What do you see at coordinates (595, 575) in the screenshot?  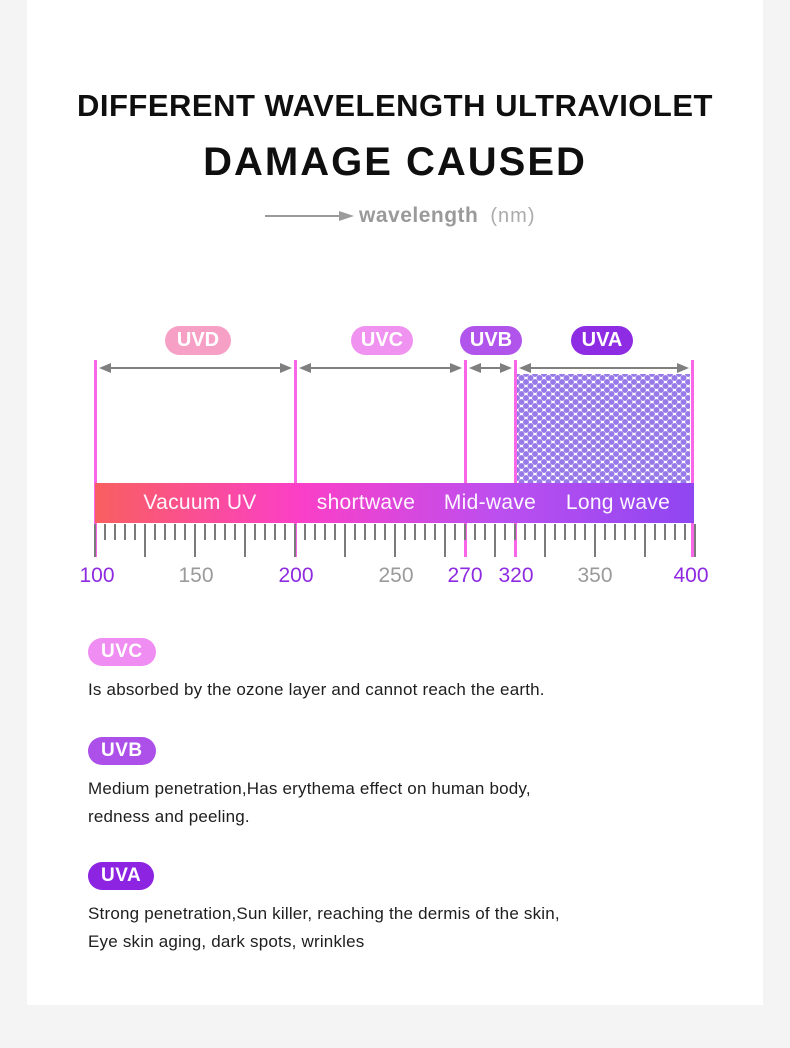 I see `scale-label-350: 350` at bounding box center [595, 575].